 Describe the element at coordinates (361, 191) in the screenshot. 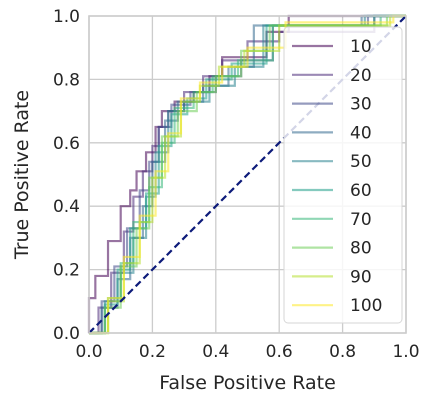

I see `legend-label-60: 60` at that location.